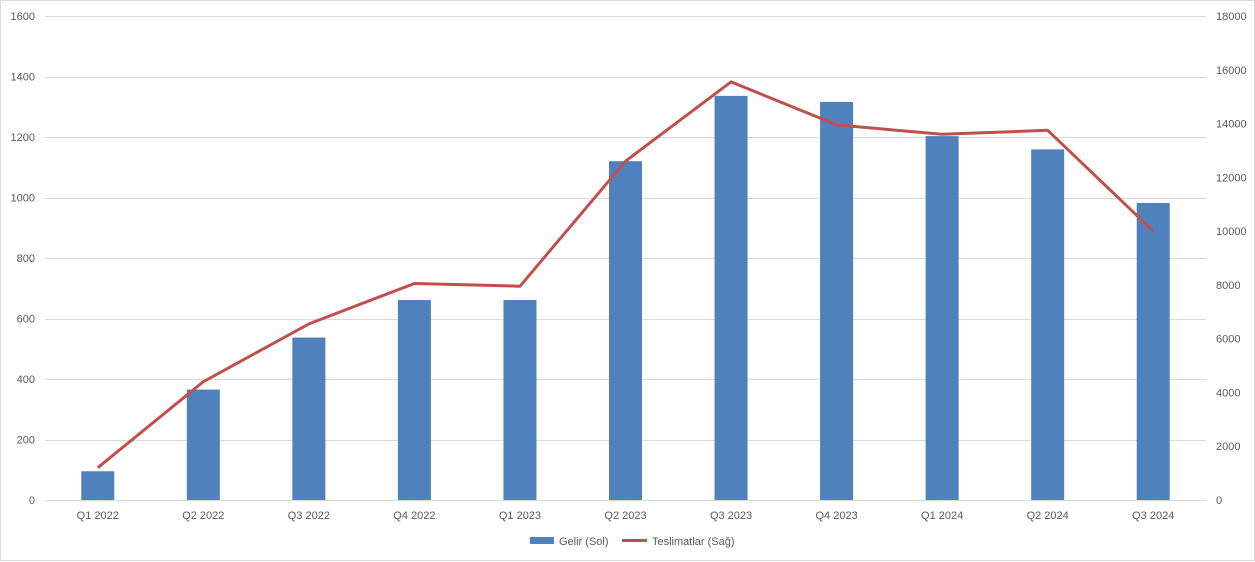  What do you see at coordinates (693, 542) in the screenshot?
I see `legend-label-deliveries: Teslimatlar (Sağ)` at bounding box center [693, 542].